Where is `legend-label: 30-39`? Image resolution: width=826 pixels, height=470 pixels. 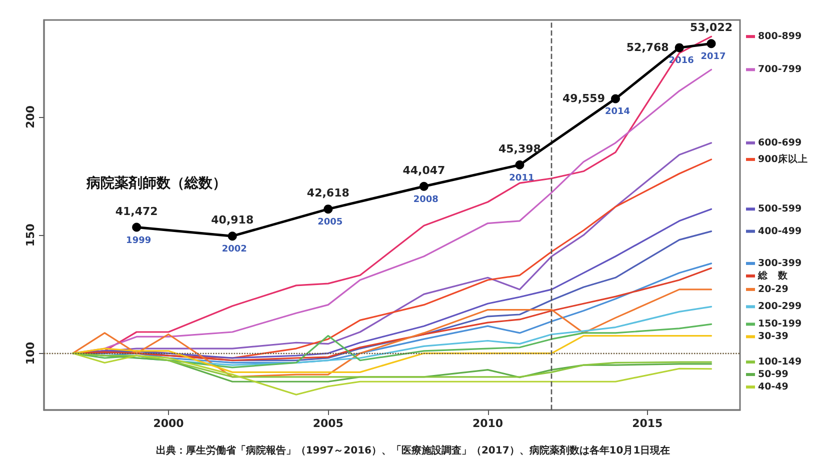
legend-label: 30-39 is located at coordinates (773, 336).